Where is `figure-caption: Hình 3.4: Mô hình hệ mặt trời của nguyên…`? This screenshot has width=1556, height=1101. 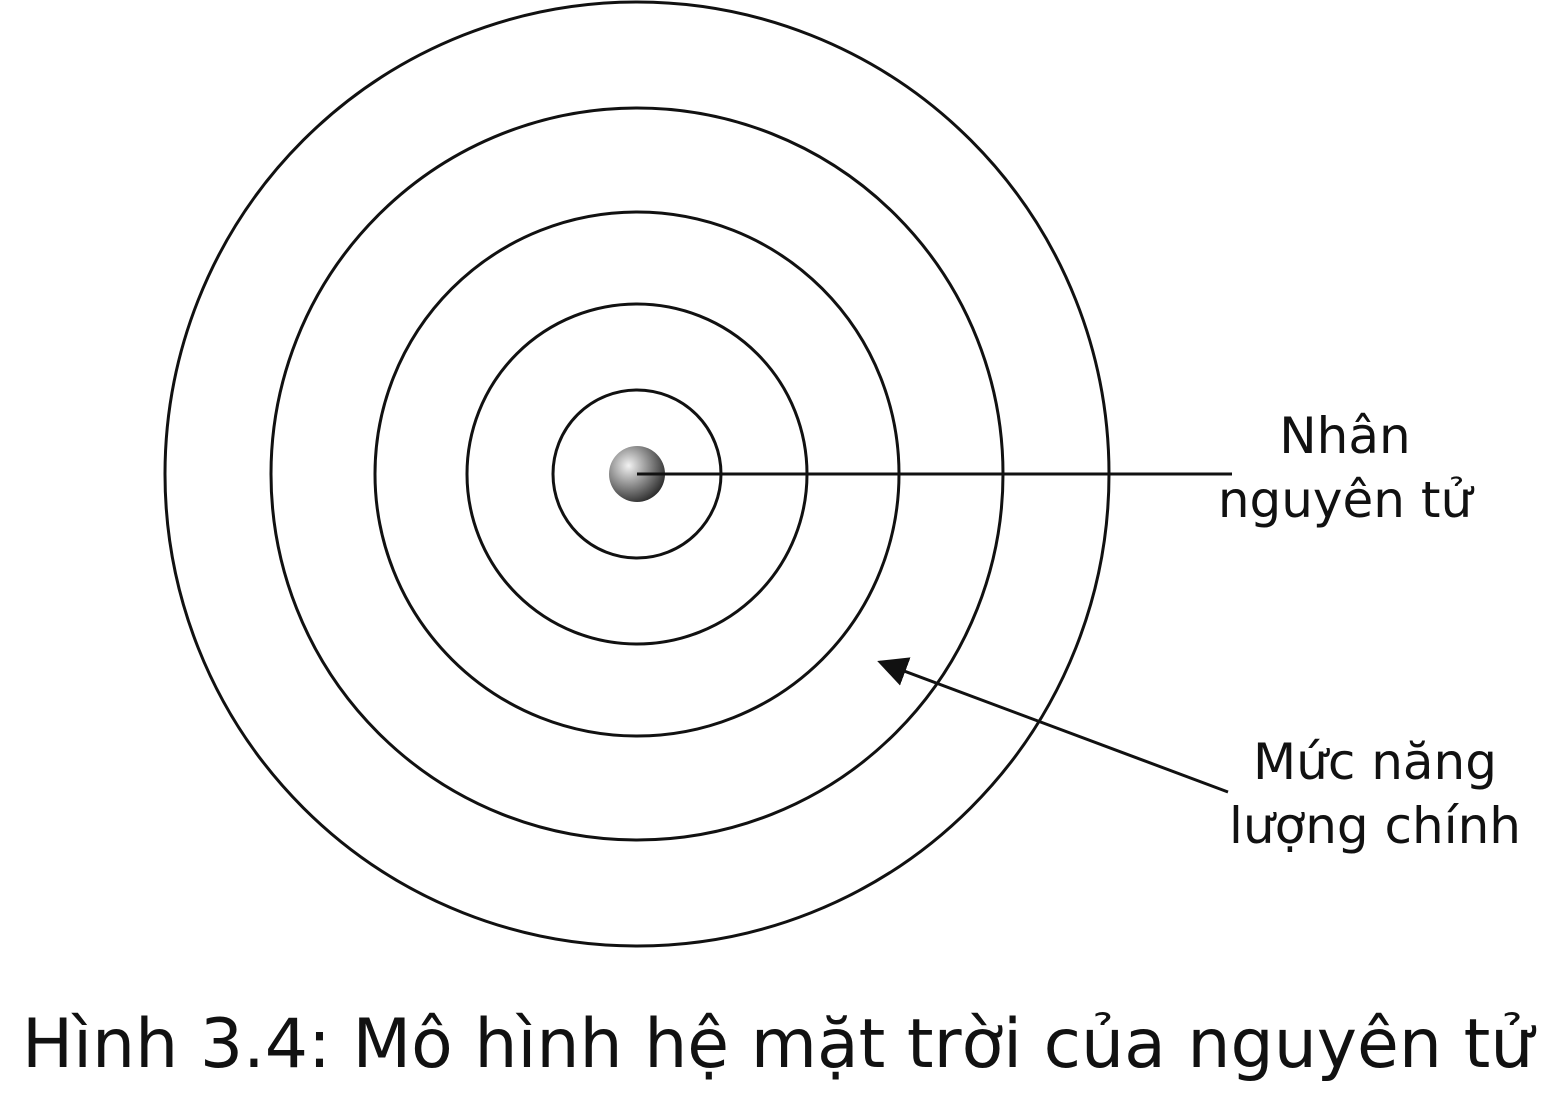 figure-caption: Hình 3.4: Mô hình hệ mặt trời của nguyên… is located at coordinates (778, 1044).